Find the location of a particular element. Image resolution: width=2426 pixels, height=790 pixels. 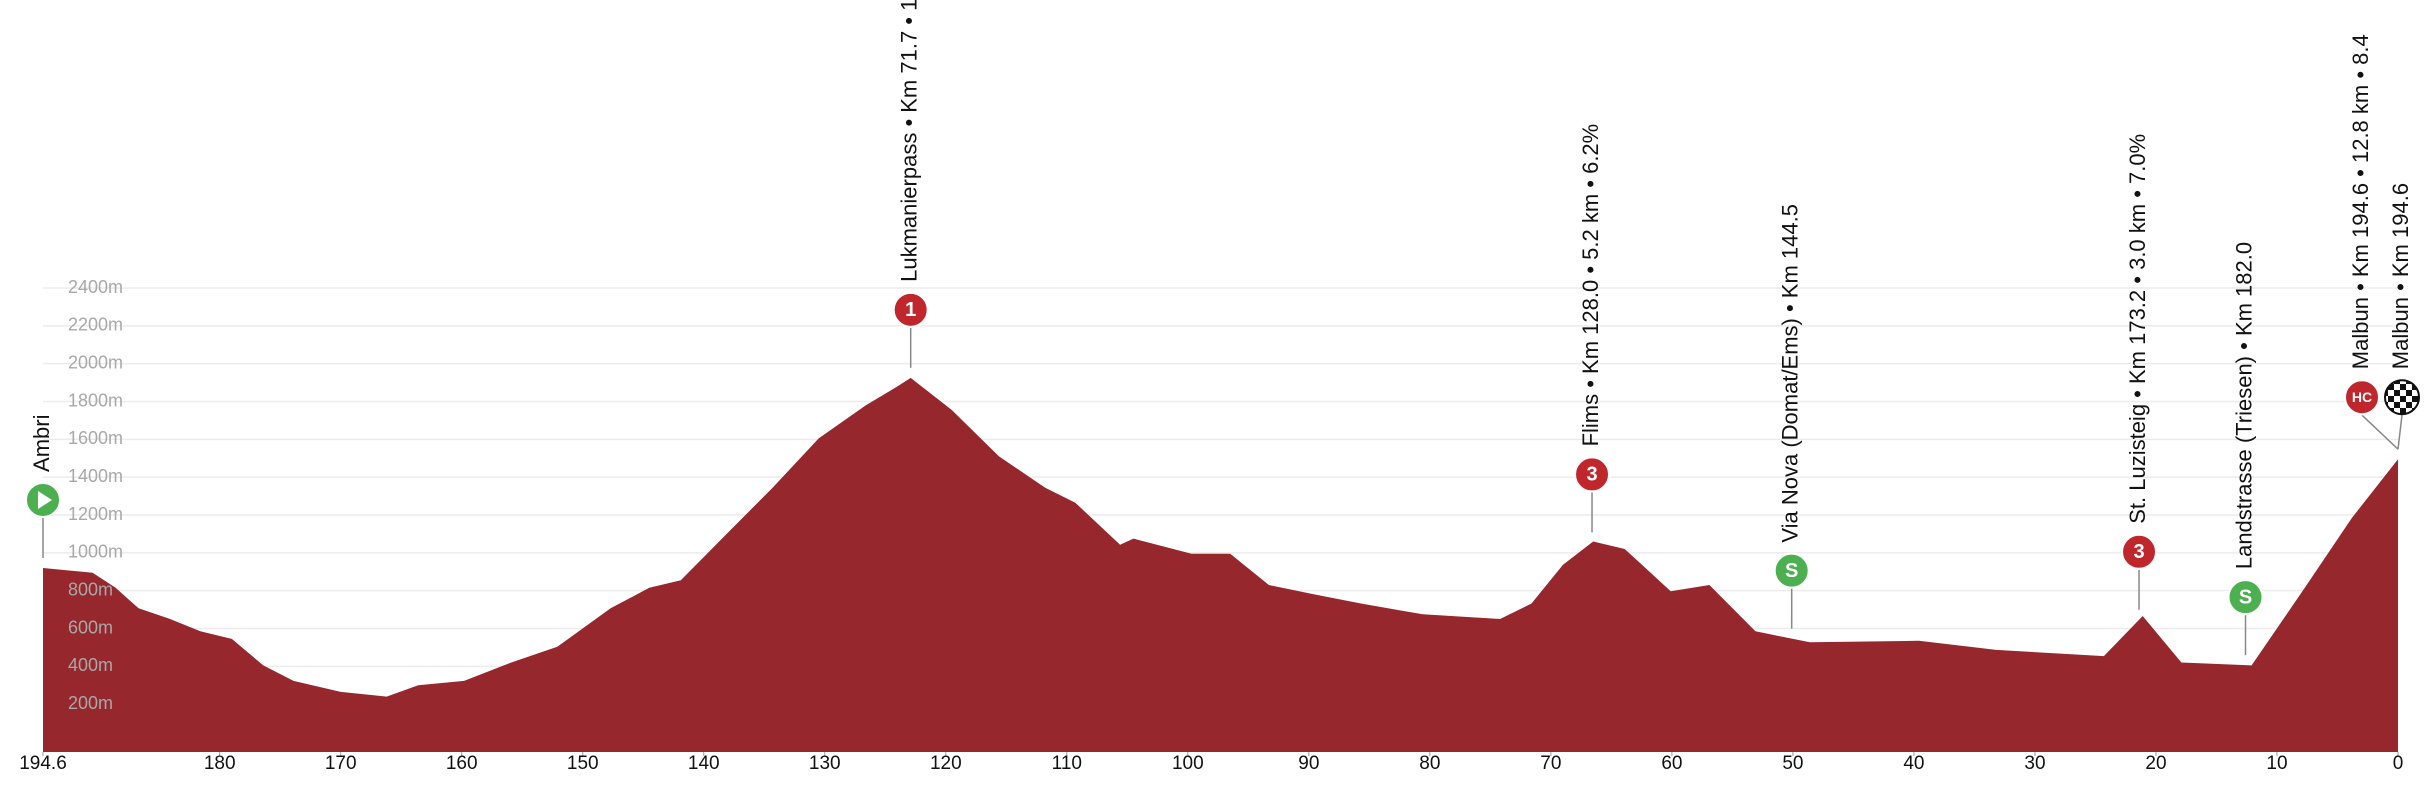

annotation-label: Malbun • Km 194.6 is located at coordinates (2400, 276).